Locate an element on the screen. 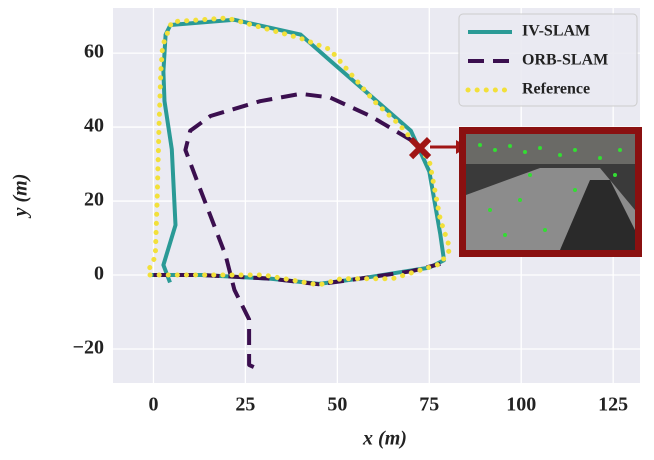  y-tick-label: −20 is located at coordinates (88, 348).